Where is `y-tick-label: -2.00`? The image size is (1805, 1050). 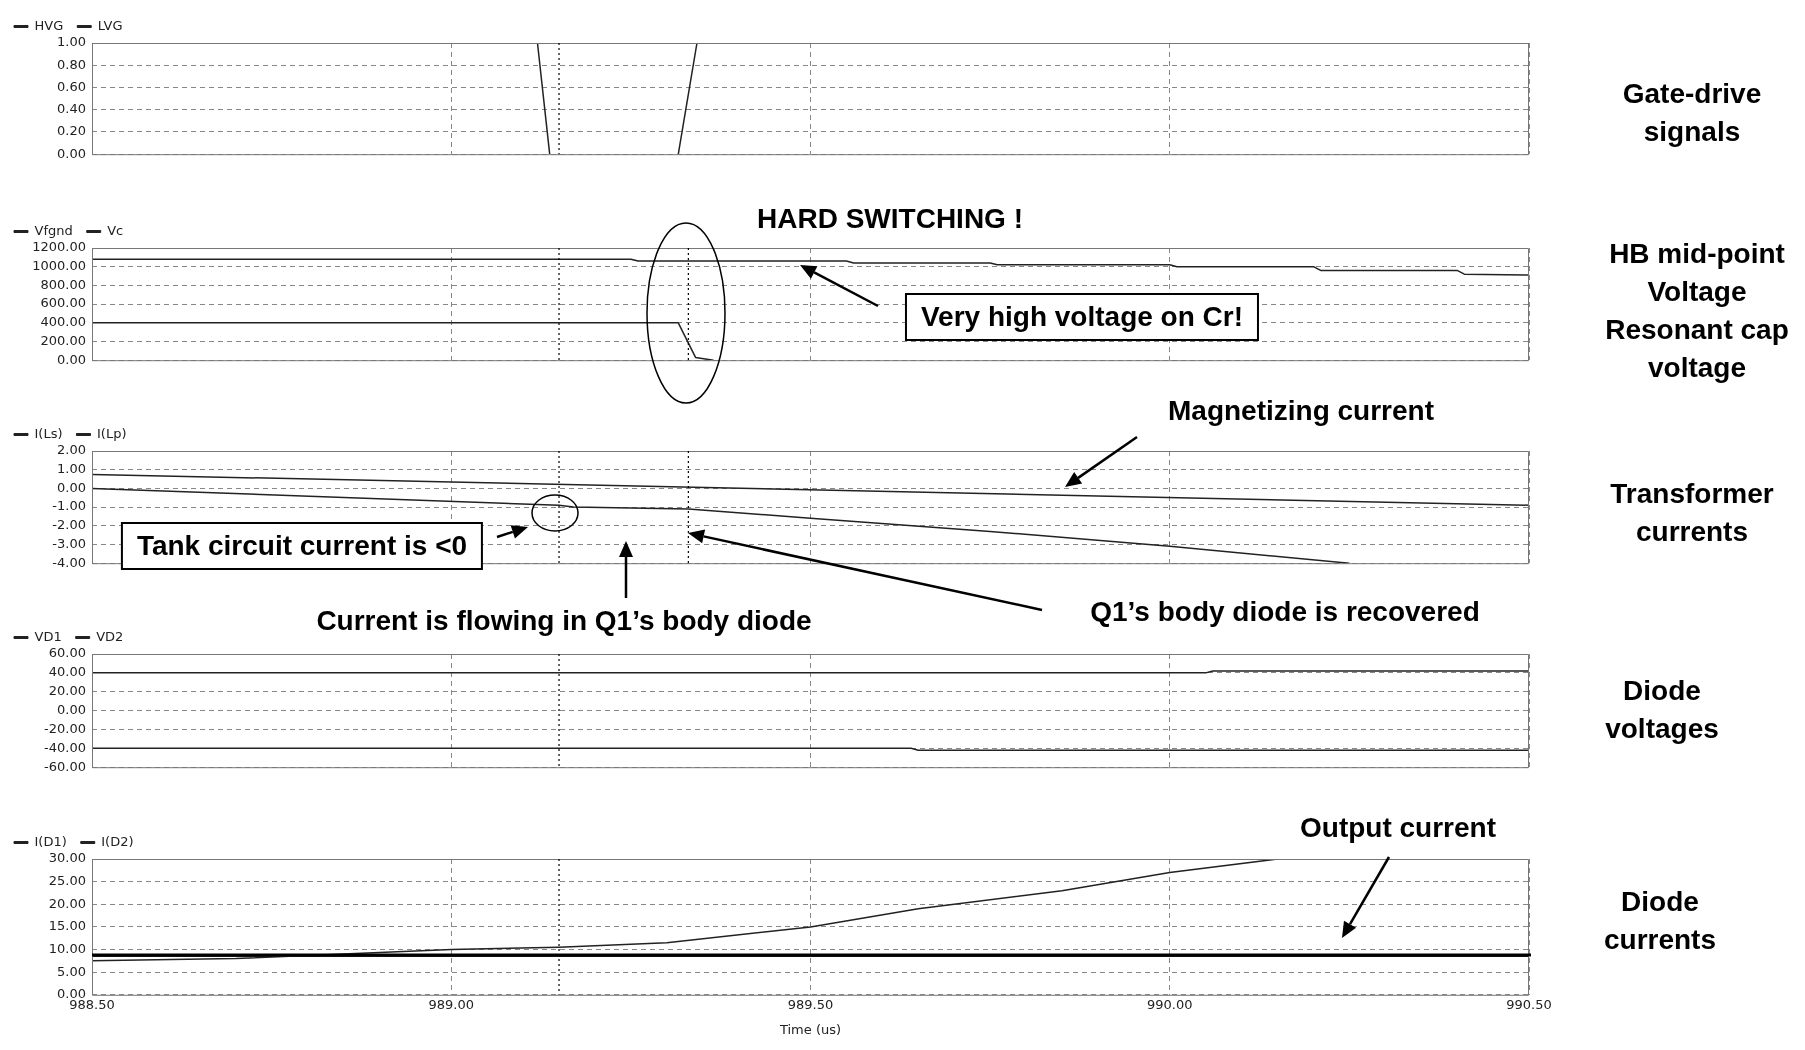 y-tick-label: -2.00 is located at coordinates (69, 525).